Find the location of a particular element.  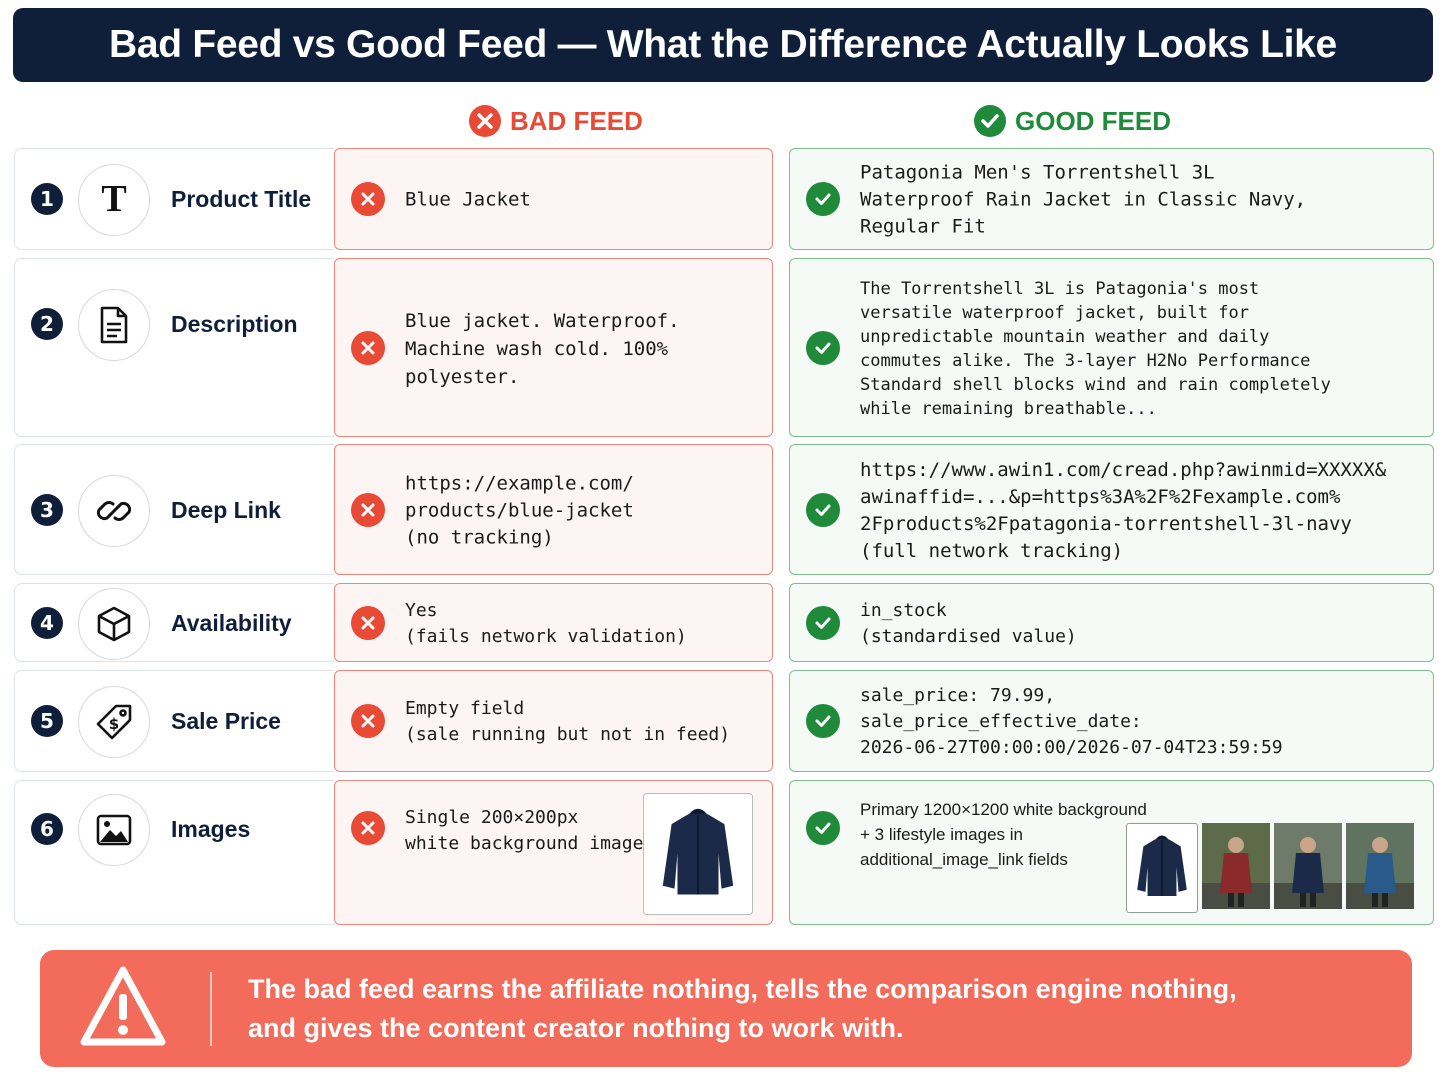

field-panel: 1 T Product Title is located at coordinates (174, 199).